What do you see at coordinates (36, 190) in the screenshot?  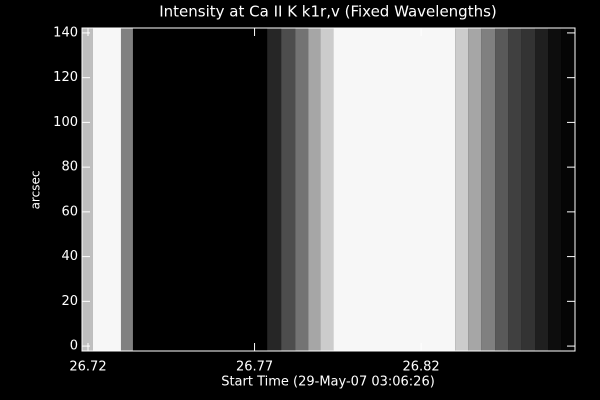 I see `y-axis-label: arcsec` at bounding box center [36, 190].